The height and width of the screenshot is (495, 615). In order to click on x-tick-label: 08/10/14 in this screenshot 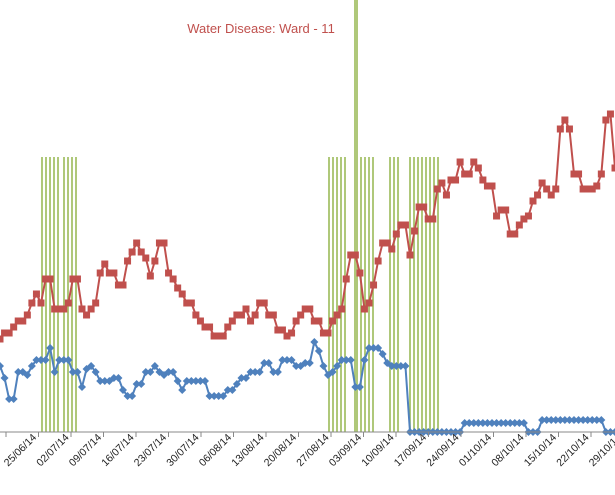, I will do `click(507, 450)`.